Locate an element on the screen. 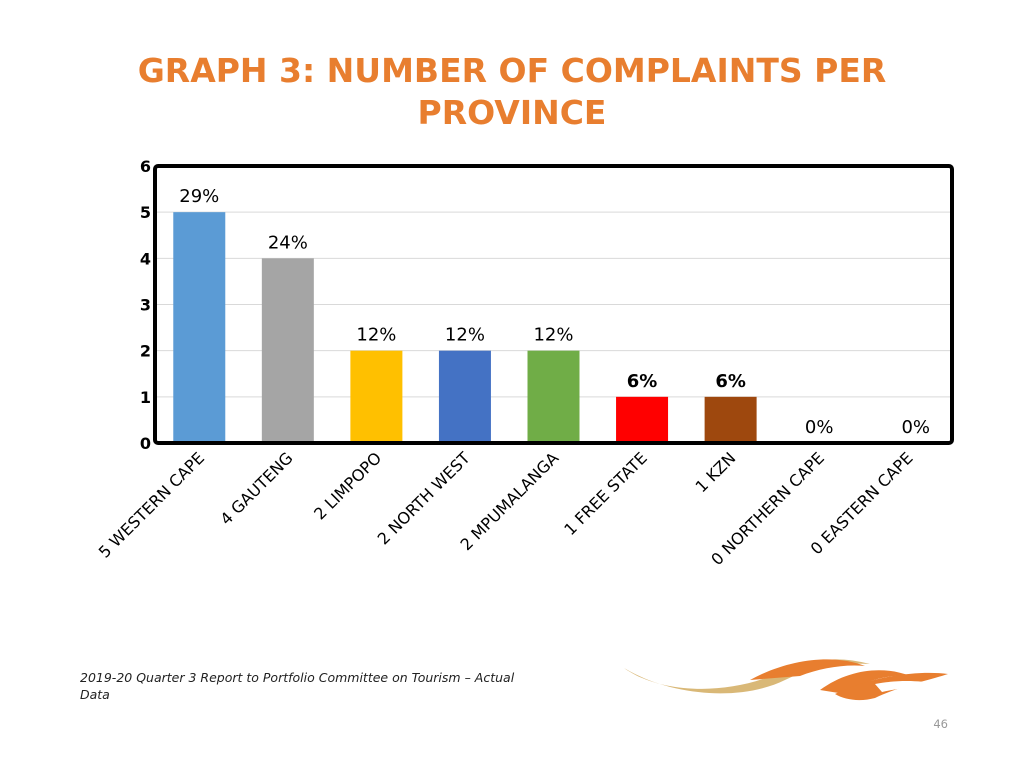  y-tick-label: 2 is located at coordinates (145, 351).